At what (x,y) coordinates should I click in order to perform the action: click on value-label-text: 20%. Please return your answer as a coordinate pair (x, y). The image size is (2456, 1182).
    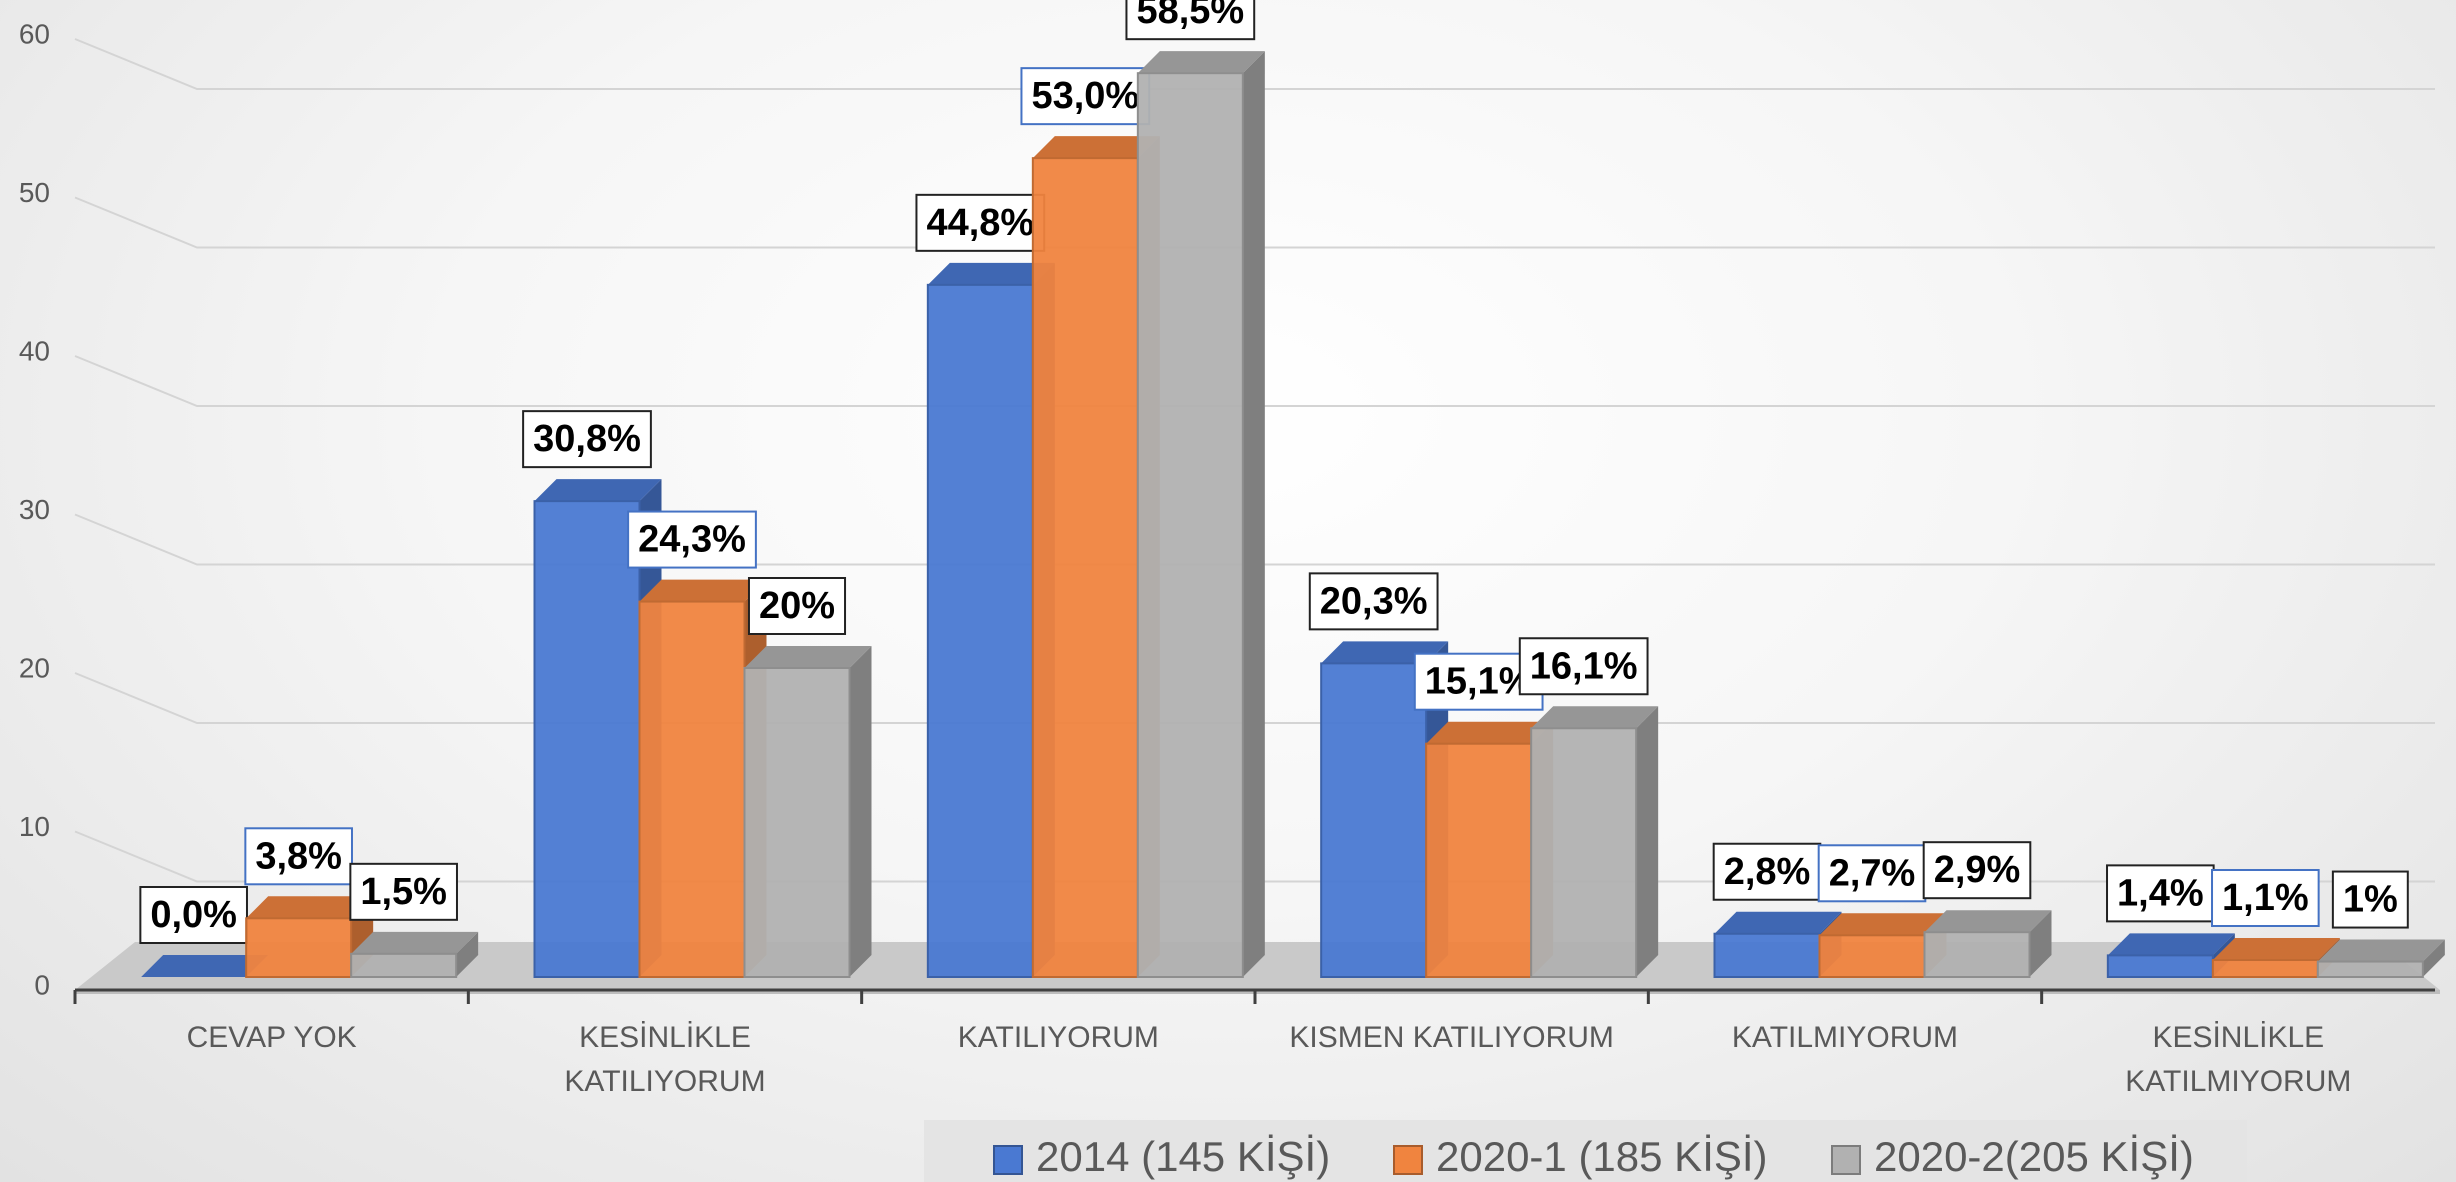
    Looking at the image, I should click on (797, 606).